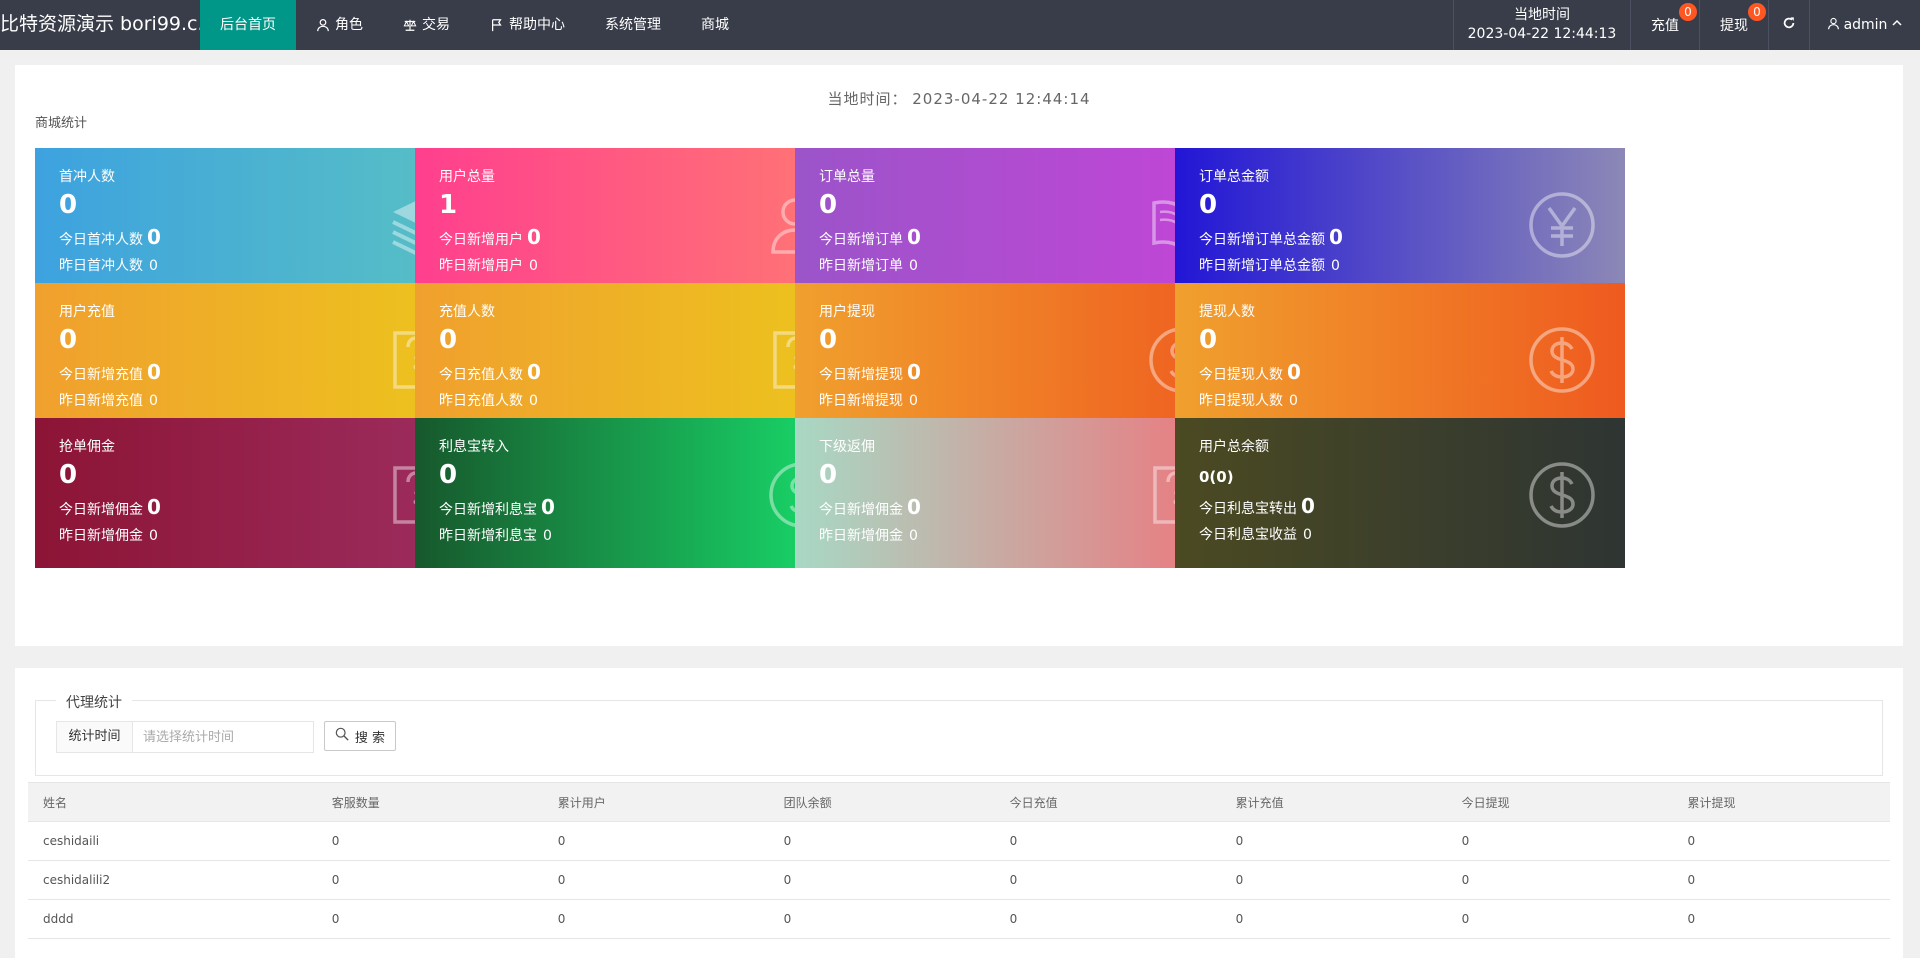  I want to click on card-yesterday: 昨日提现人数 0, so click(1400, 401).